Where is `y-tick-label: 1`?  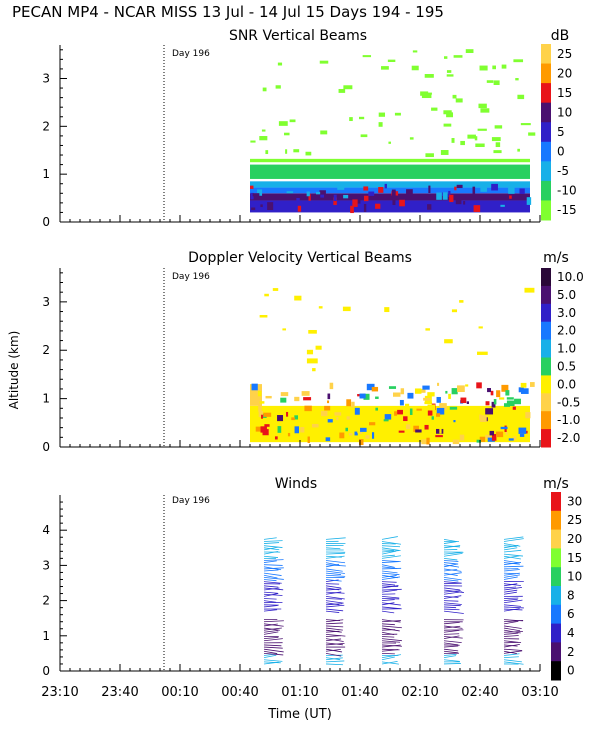 y-tick-label: 1 is located at coordinates (46, 636).